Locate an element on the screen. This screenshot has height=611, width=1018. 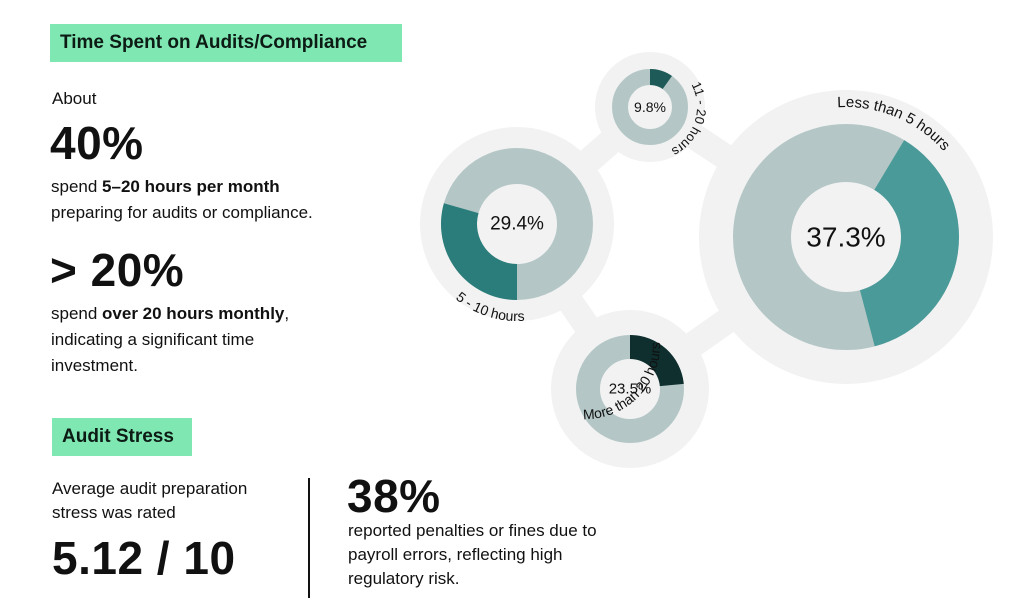
bubble-more-than-20-hours is located at coordinates (630, 389).